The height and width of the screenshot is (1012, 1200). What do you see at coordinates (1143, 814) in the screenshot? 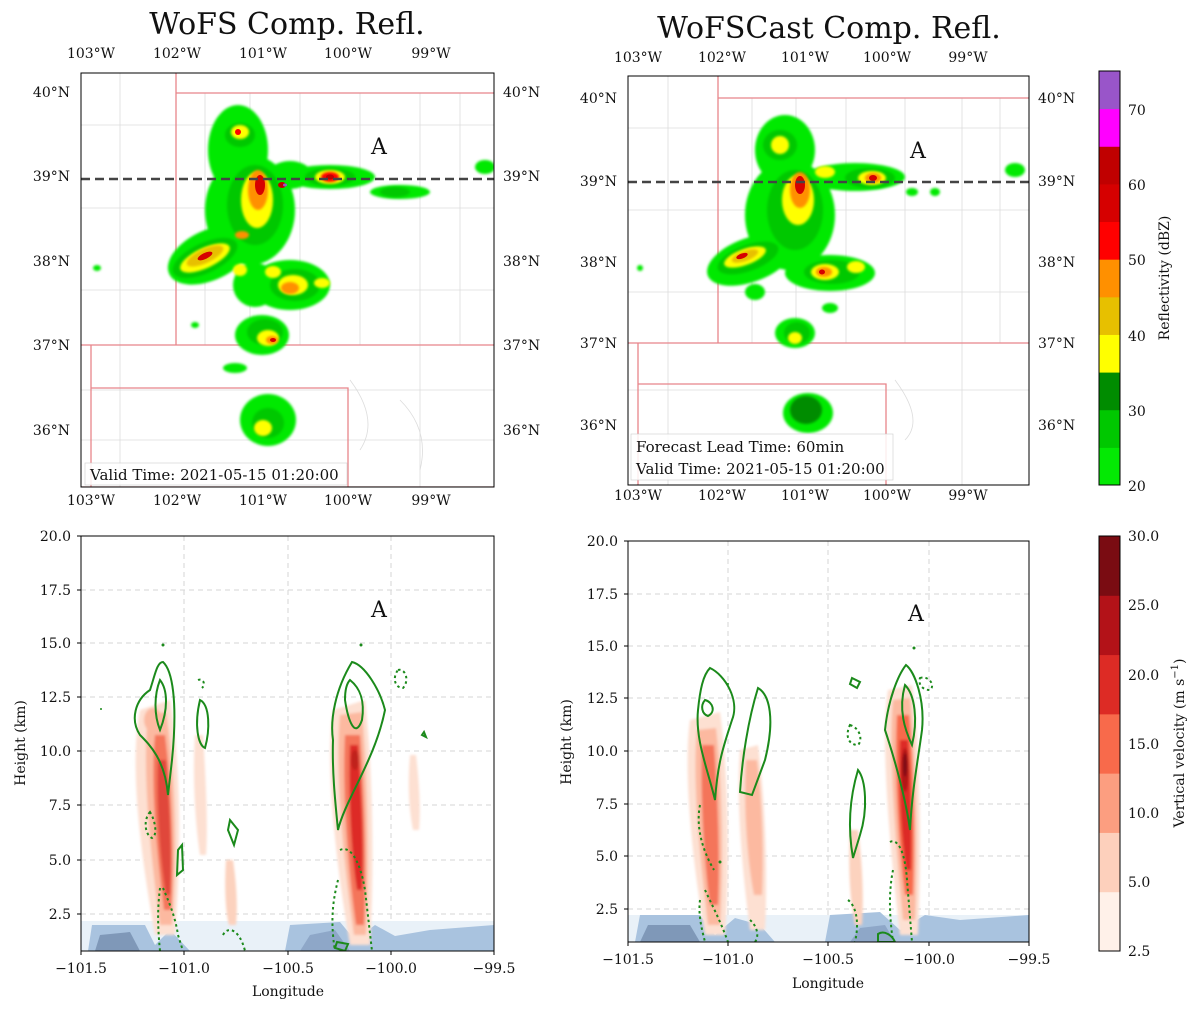
I see `vertical-velocity-tick: 10.0` at bounding box center [1143, 814].